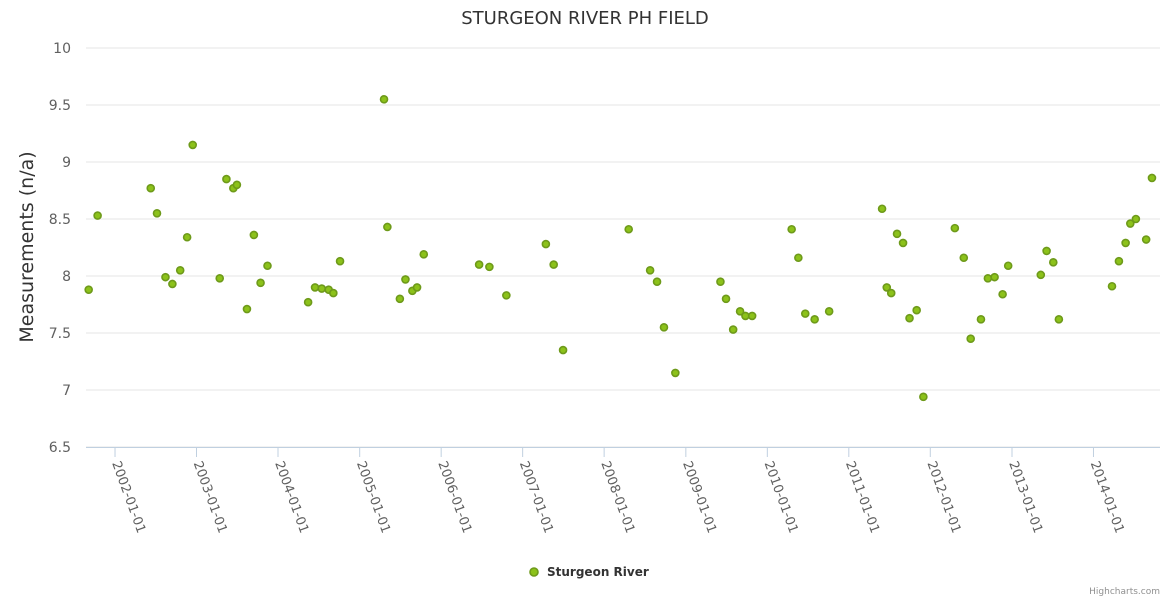 This screenshot has height=600, width=1170. I want to click on y-tick-label: 6.5, so click(60, 448).